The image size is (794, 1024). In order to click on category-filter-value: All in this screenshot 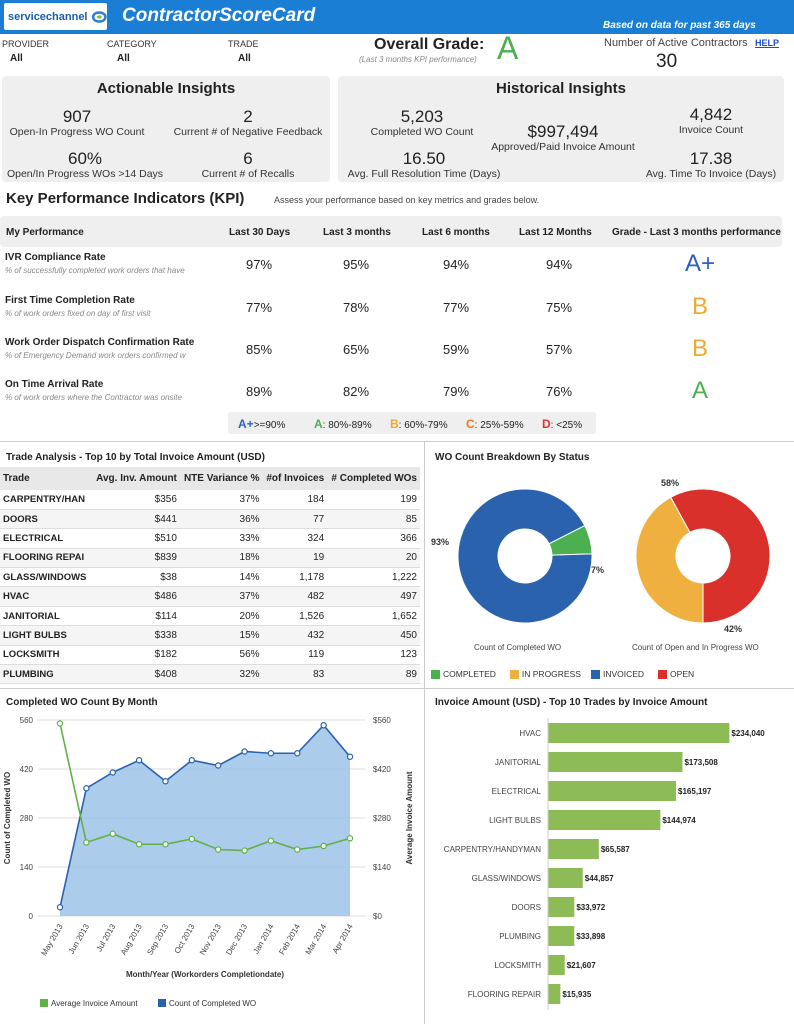, I will do `click(123, 58)`.